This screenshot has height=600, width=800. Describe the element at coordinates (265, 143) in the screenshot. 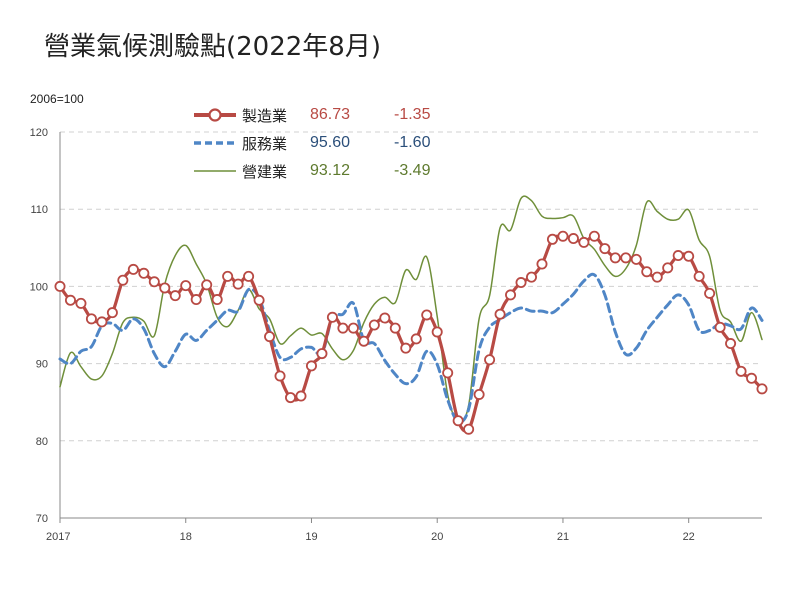

I see `legend-name-services: 服務業` at that location.